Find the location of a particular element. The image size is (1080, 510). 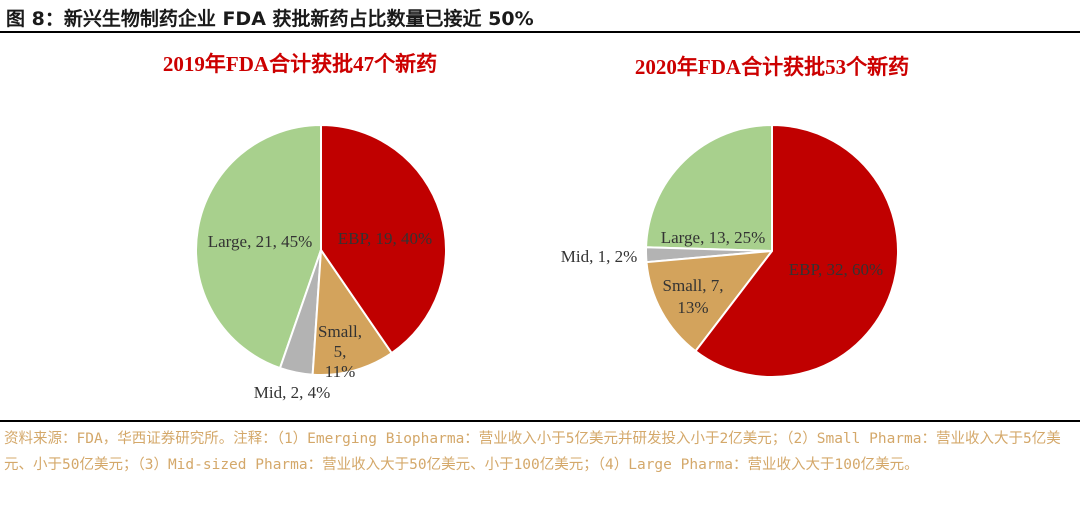

pie-slice-ebp-2019 is located at coordinates (383, 239).